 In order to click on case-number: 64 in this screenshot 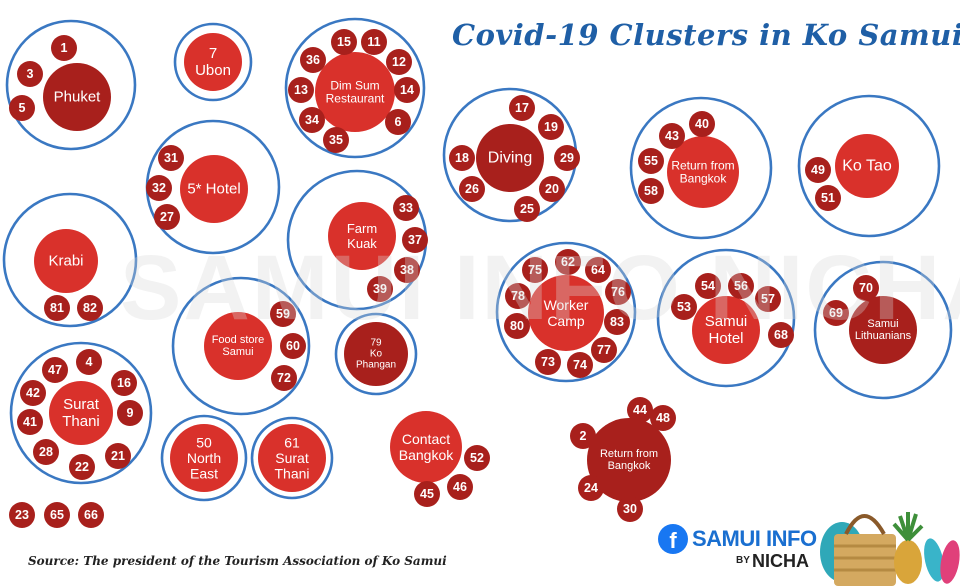, I will do `click(598, 270)`.